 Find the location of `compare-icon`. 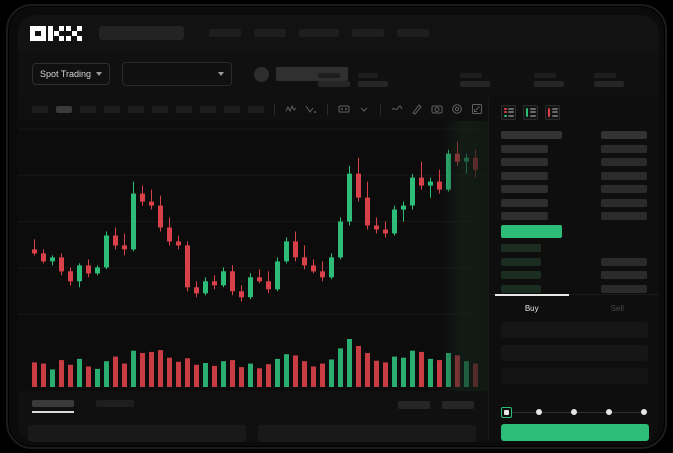

compare-icon is located at coordinates (311, 109).